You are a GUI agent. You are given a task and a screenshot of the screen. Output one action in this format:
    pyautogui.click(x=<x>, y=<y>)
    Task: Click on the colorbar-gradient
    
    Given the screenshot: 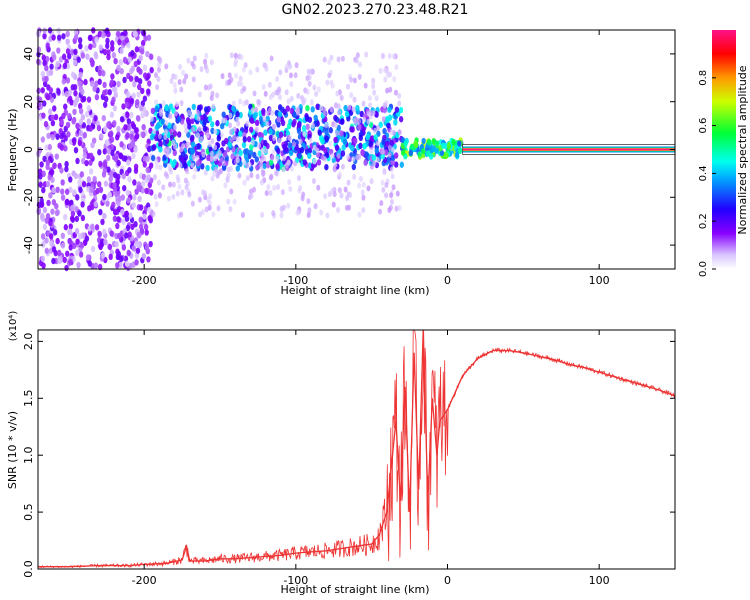 What is the action you would take?
    pyautogui.click(x=724, y=149)
    